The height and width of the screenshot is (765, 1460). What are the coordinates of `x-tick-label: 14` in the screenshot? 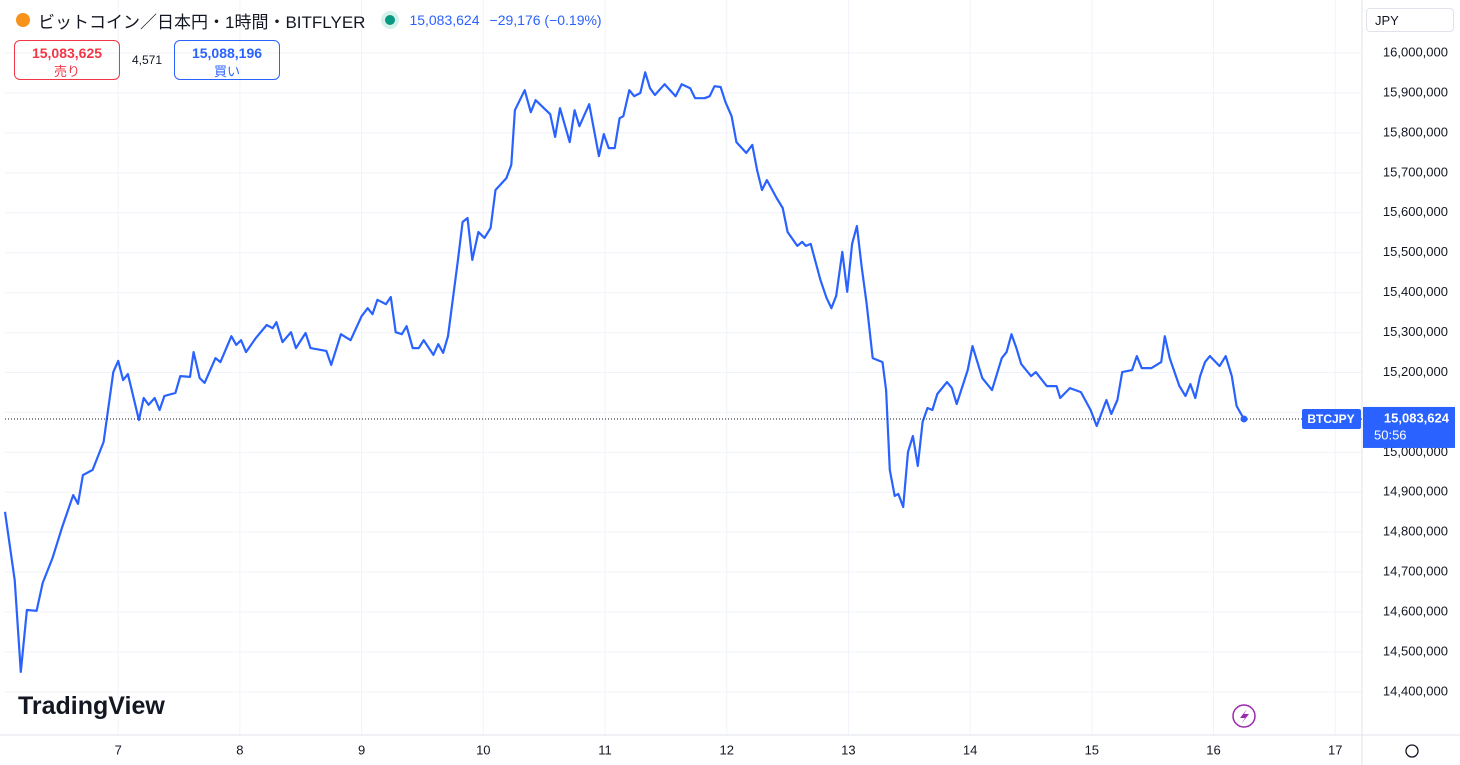 It's located at (970, 749).